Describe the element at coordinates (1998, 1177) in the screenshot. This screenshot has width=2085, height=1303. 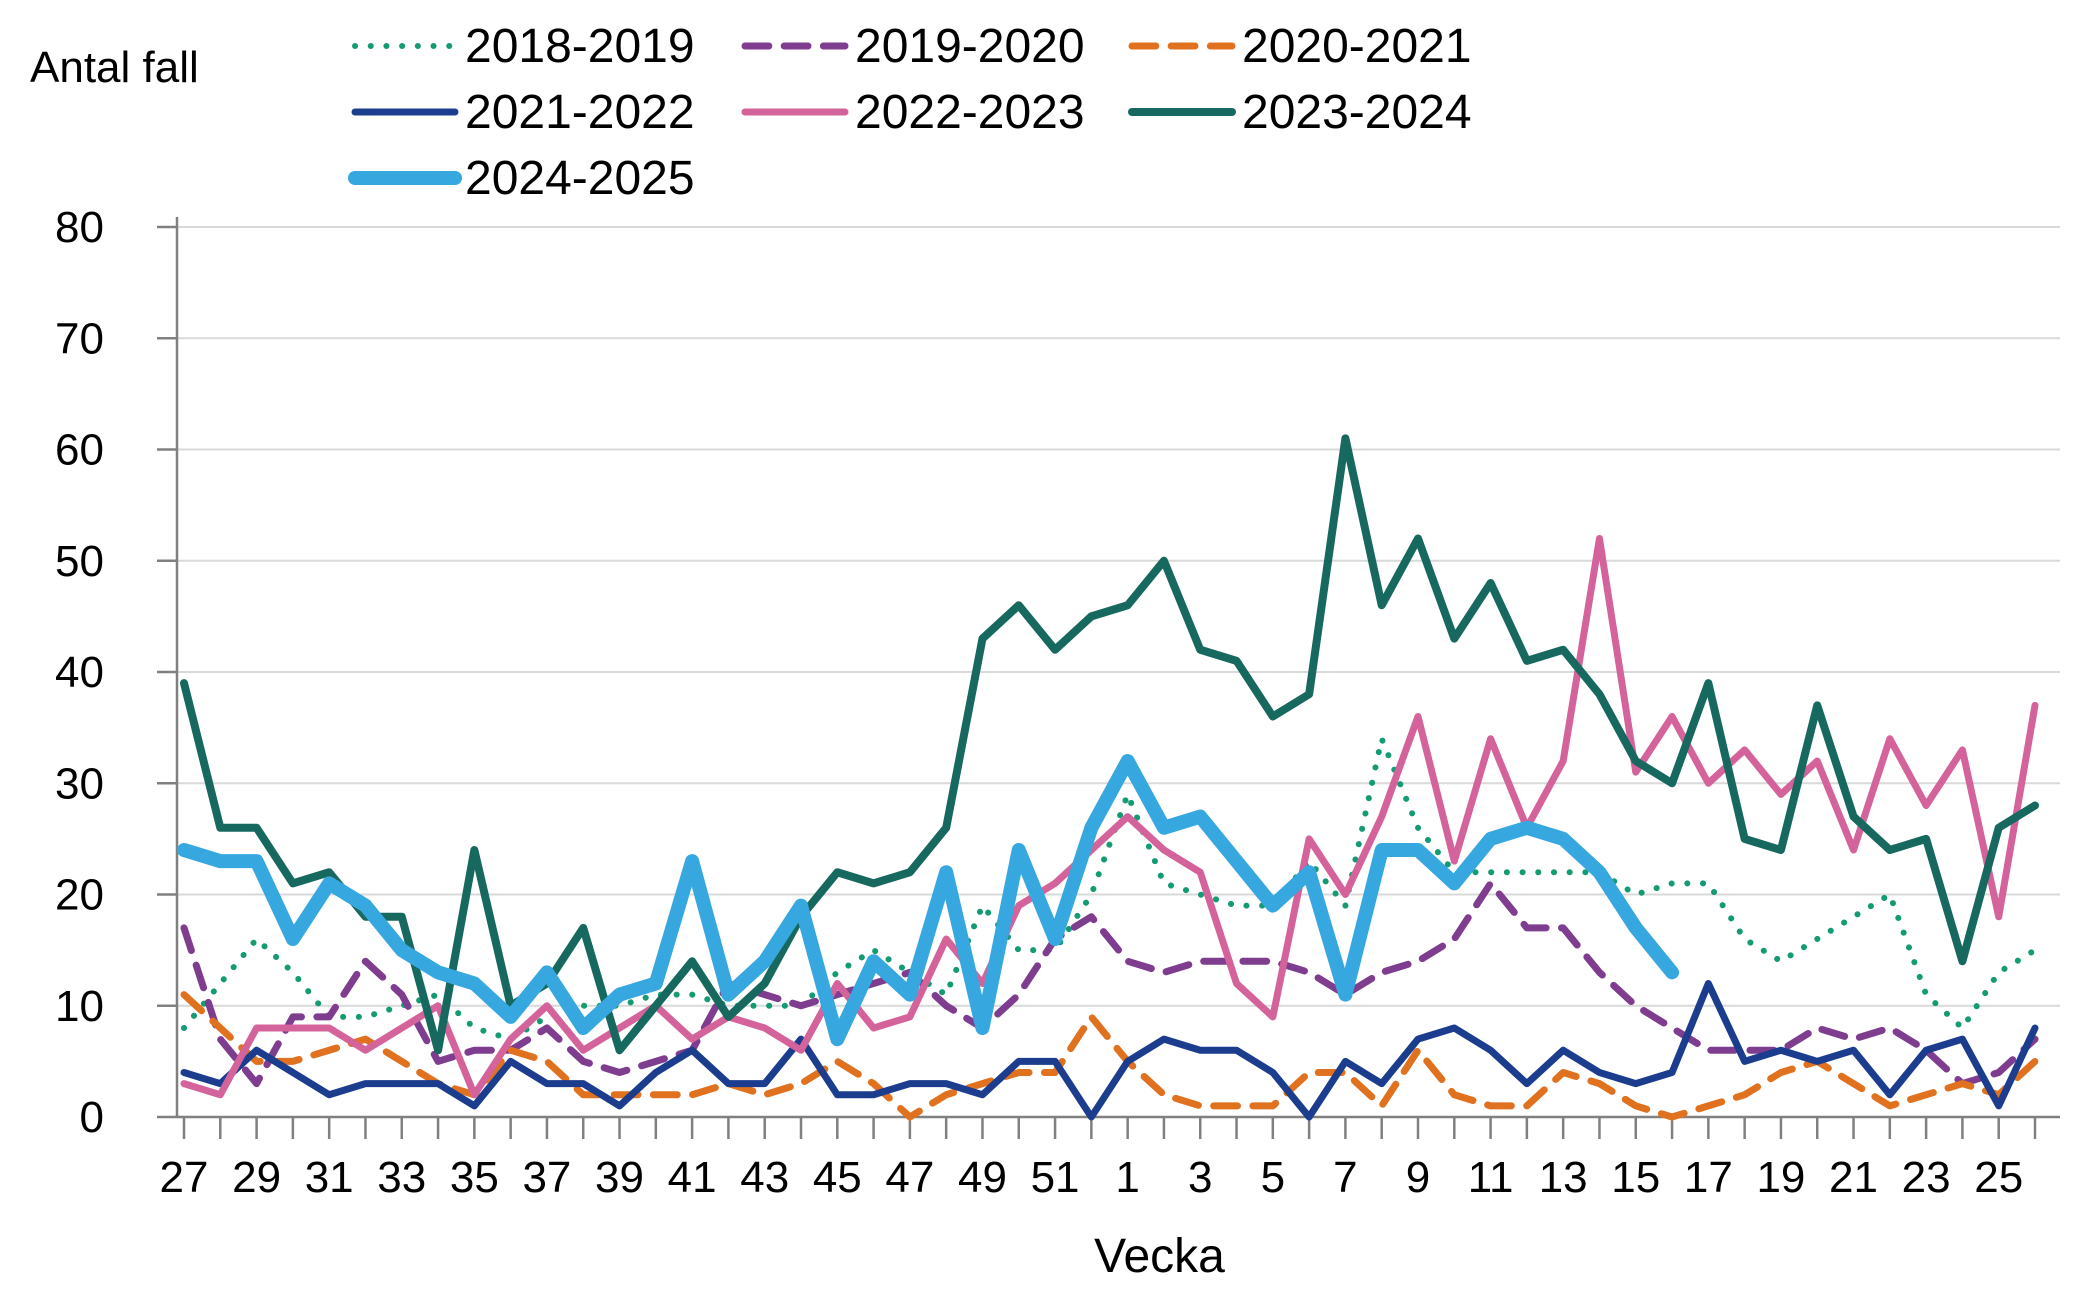
I see `x-tick-label-week-25: 25` at that location.